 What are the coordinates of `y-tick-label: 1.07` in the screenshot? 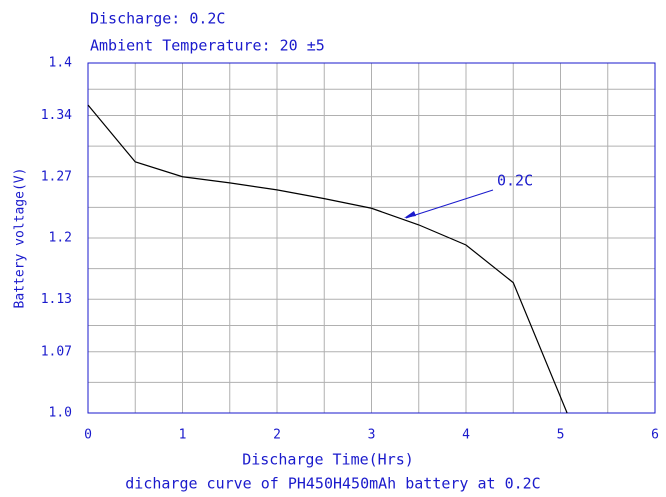 It's located at (56, 351).